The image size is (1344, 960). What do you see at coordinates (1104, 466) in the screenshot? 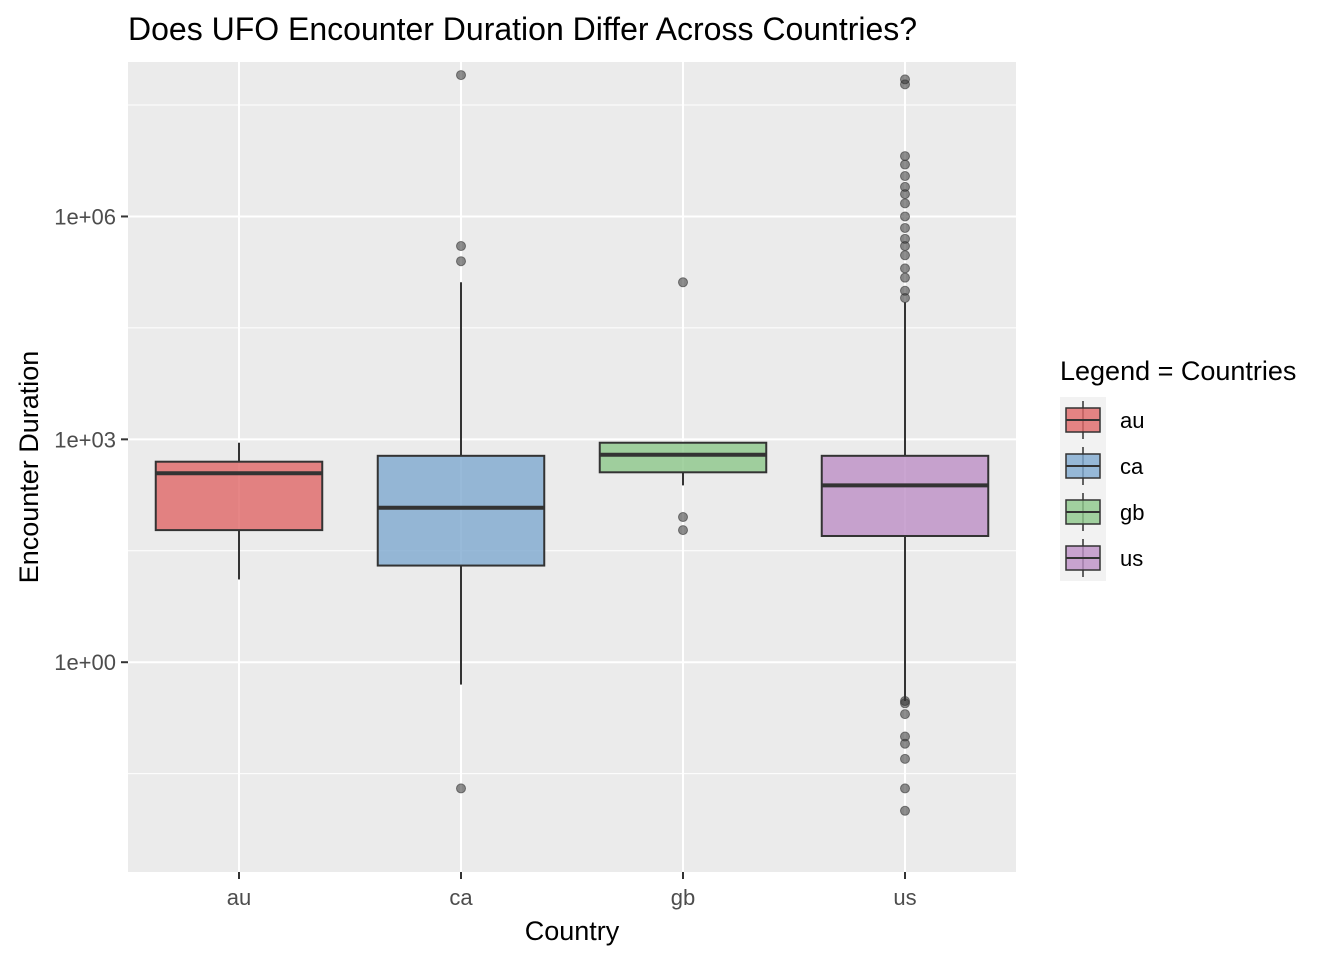
I see `legend-item-ca: ca` at bounding box center [1104, 466].